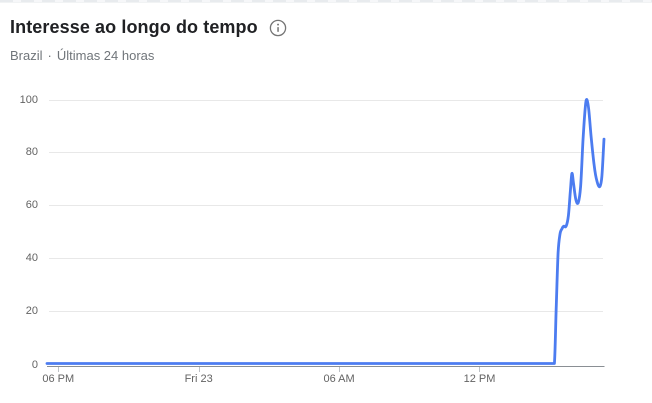  I want to click on info-icon-glyph, so click(277, 27).